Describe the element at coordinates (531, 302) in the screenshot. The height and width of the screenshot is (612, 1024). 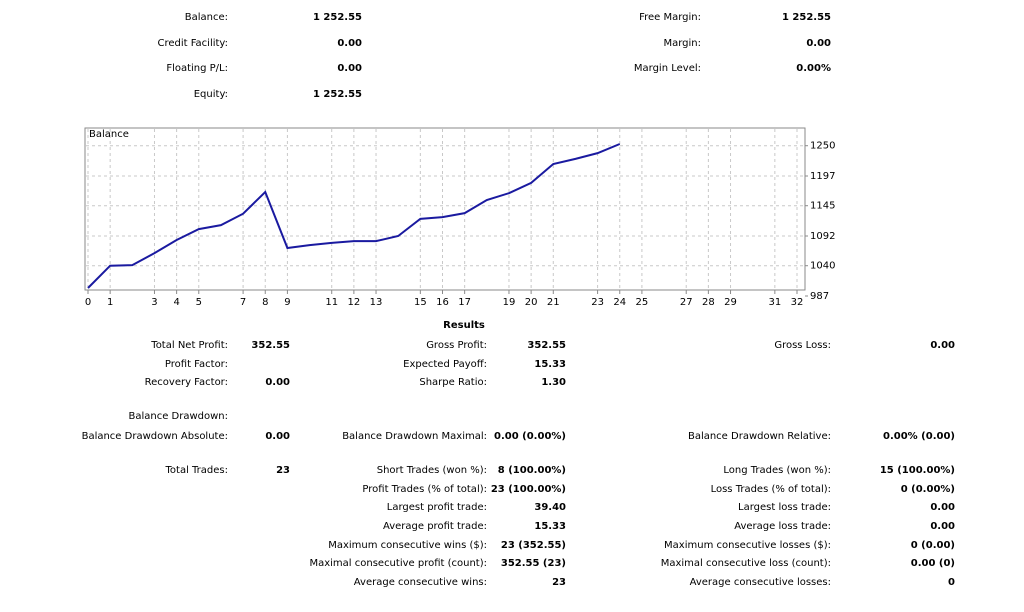
I see `x-tick-label: 20` at that location.